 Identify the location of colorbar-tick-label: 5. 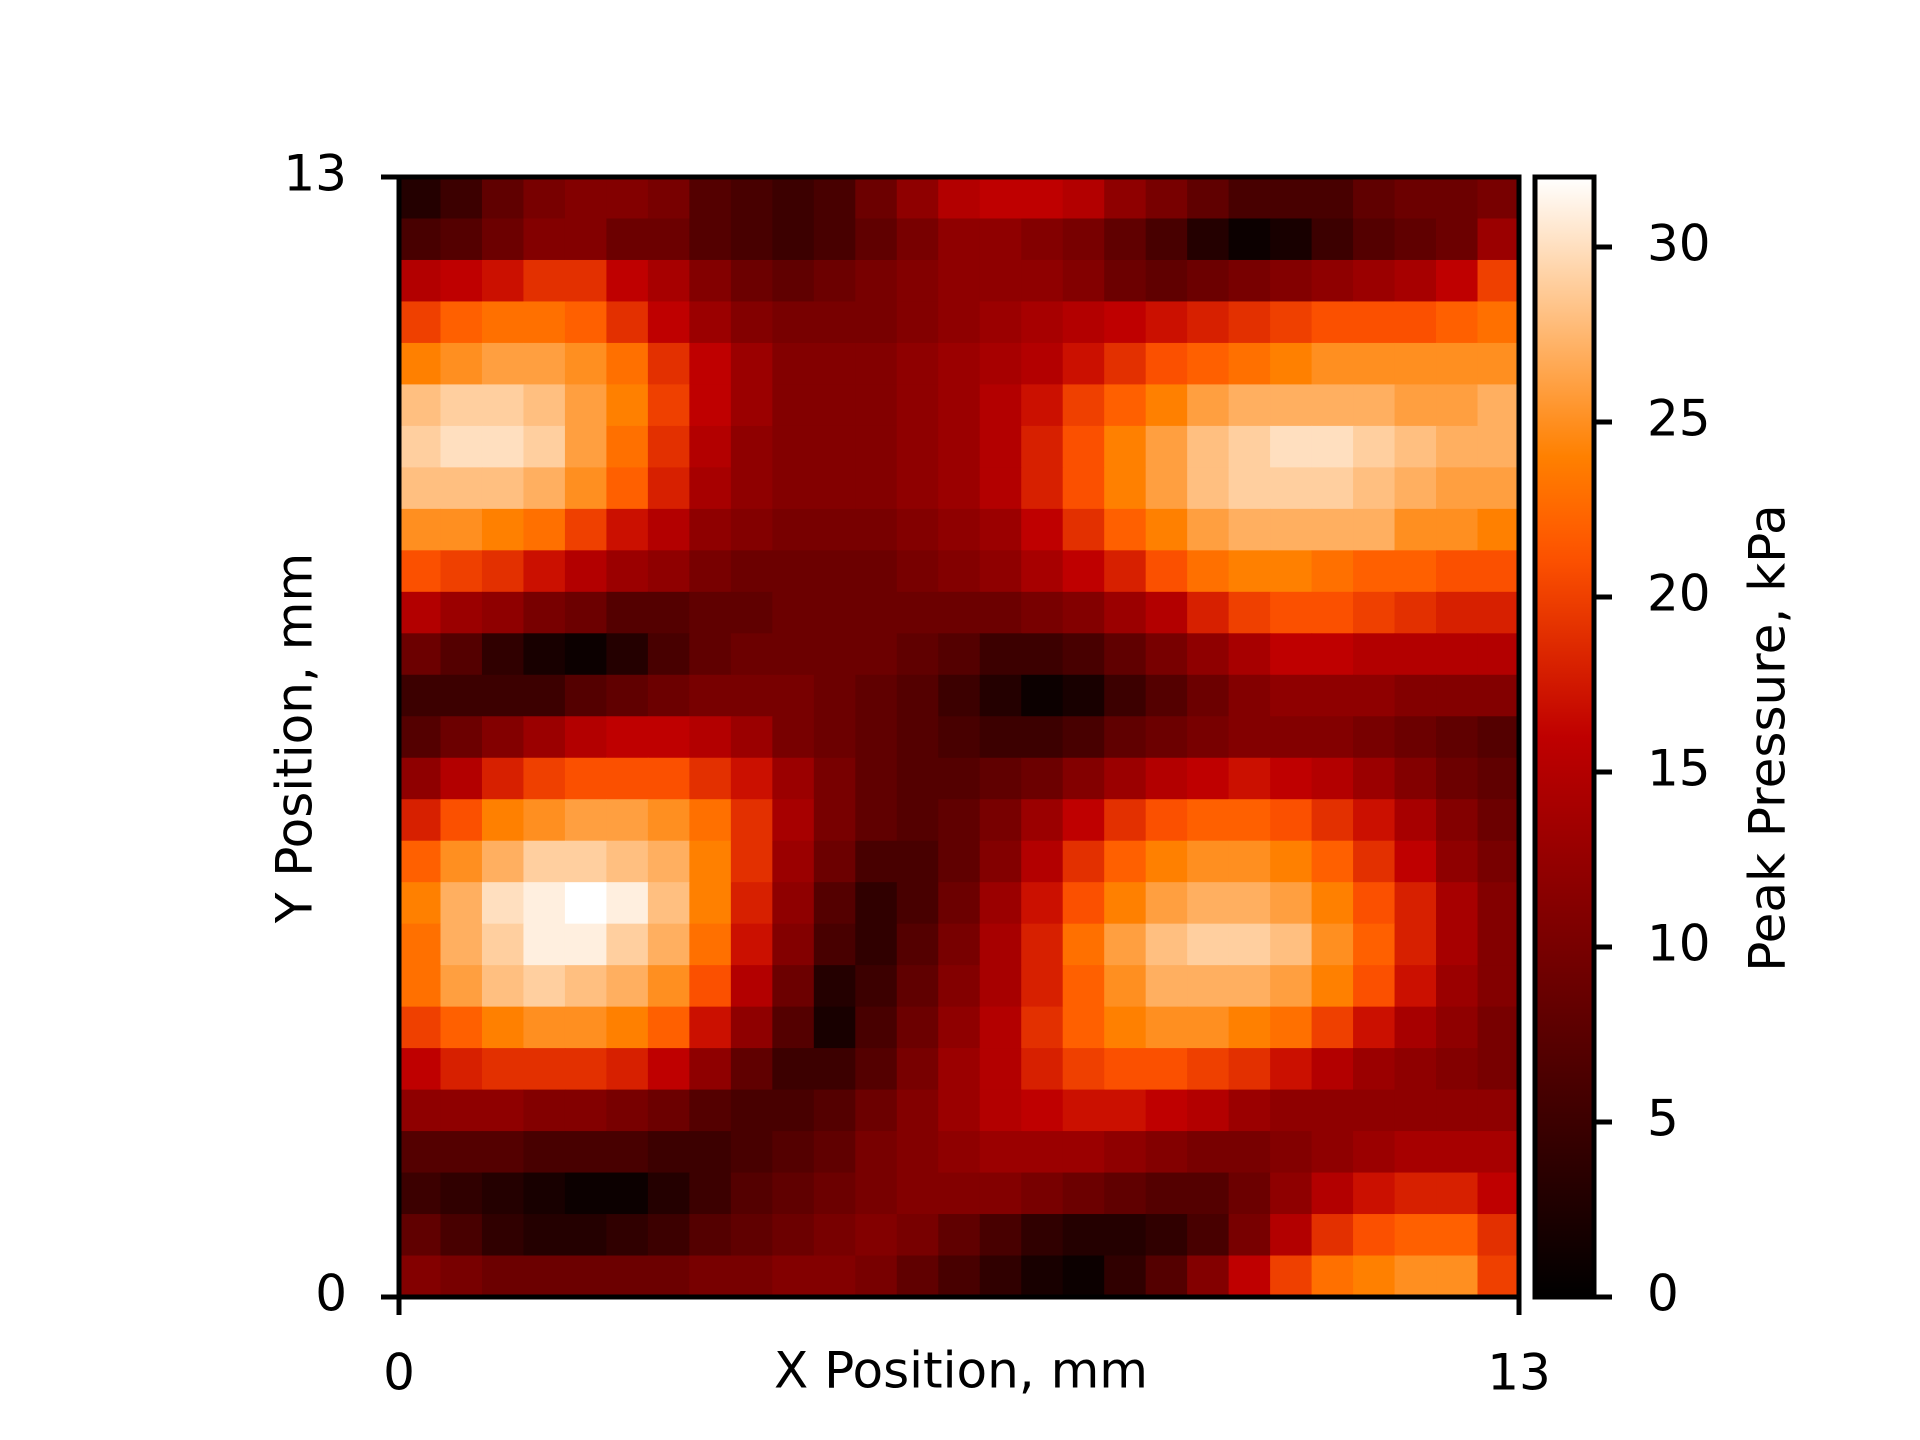
(1663, 1119).